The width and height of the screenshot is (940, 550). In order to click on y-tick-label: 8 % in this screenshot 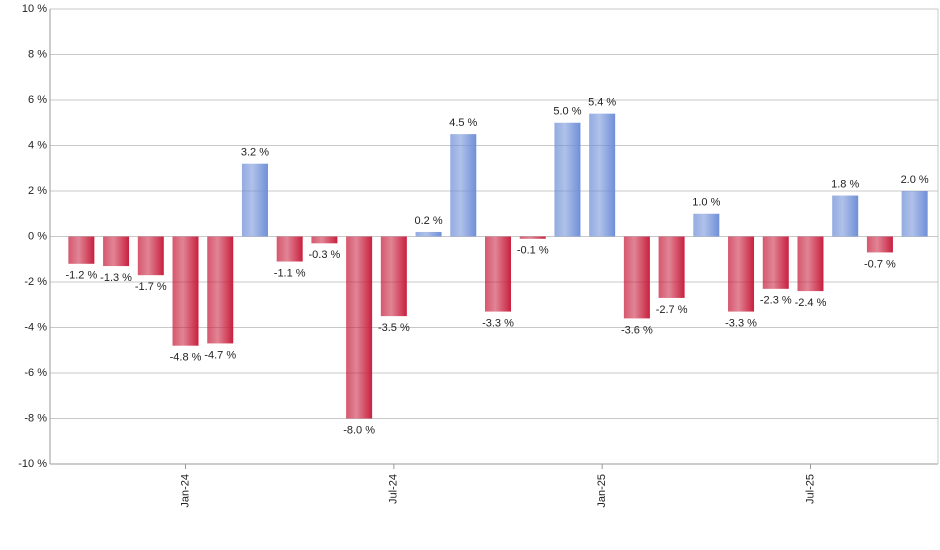, I will do `click(37, 54)`.